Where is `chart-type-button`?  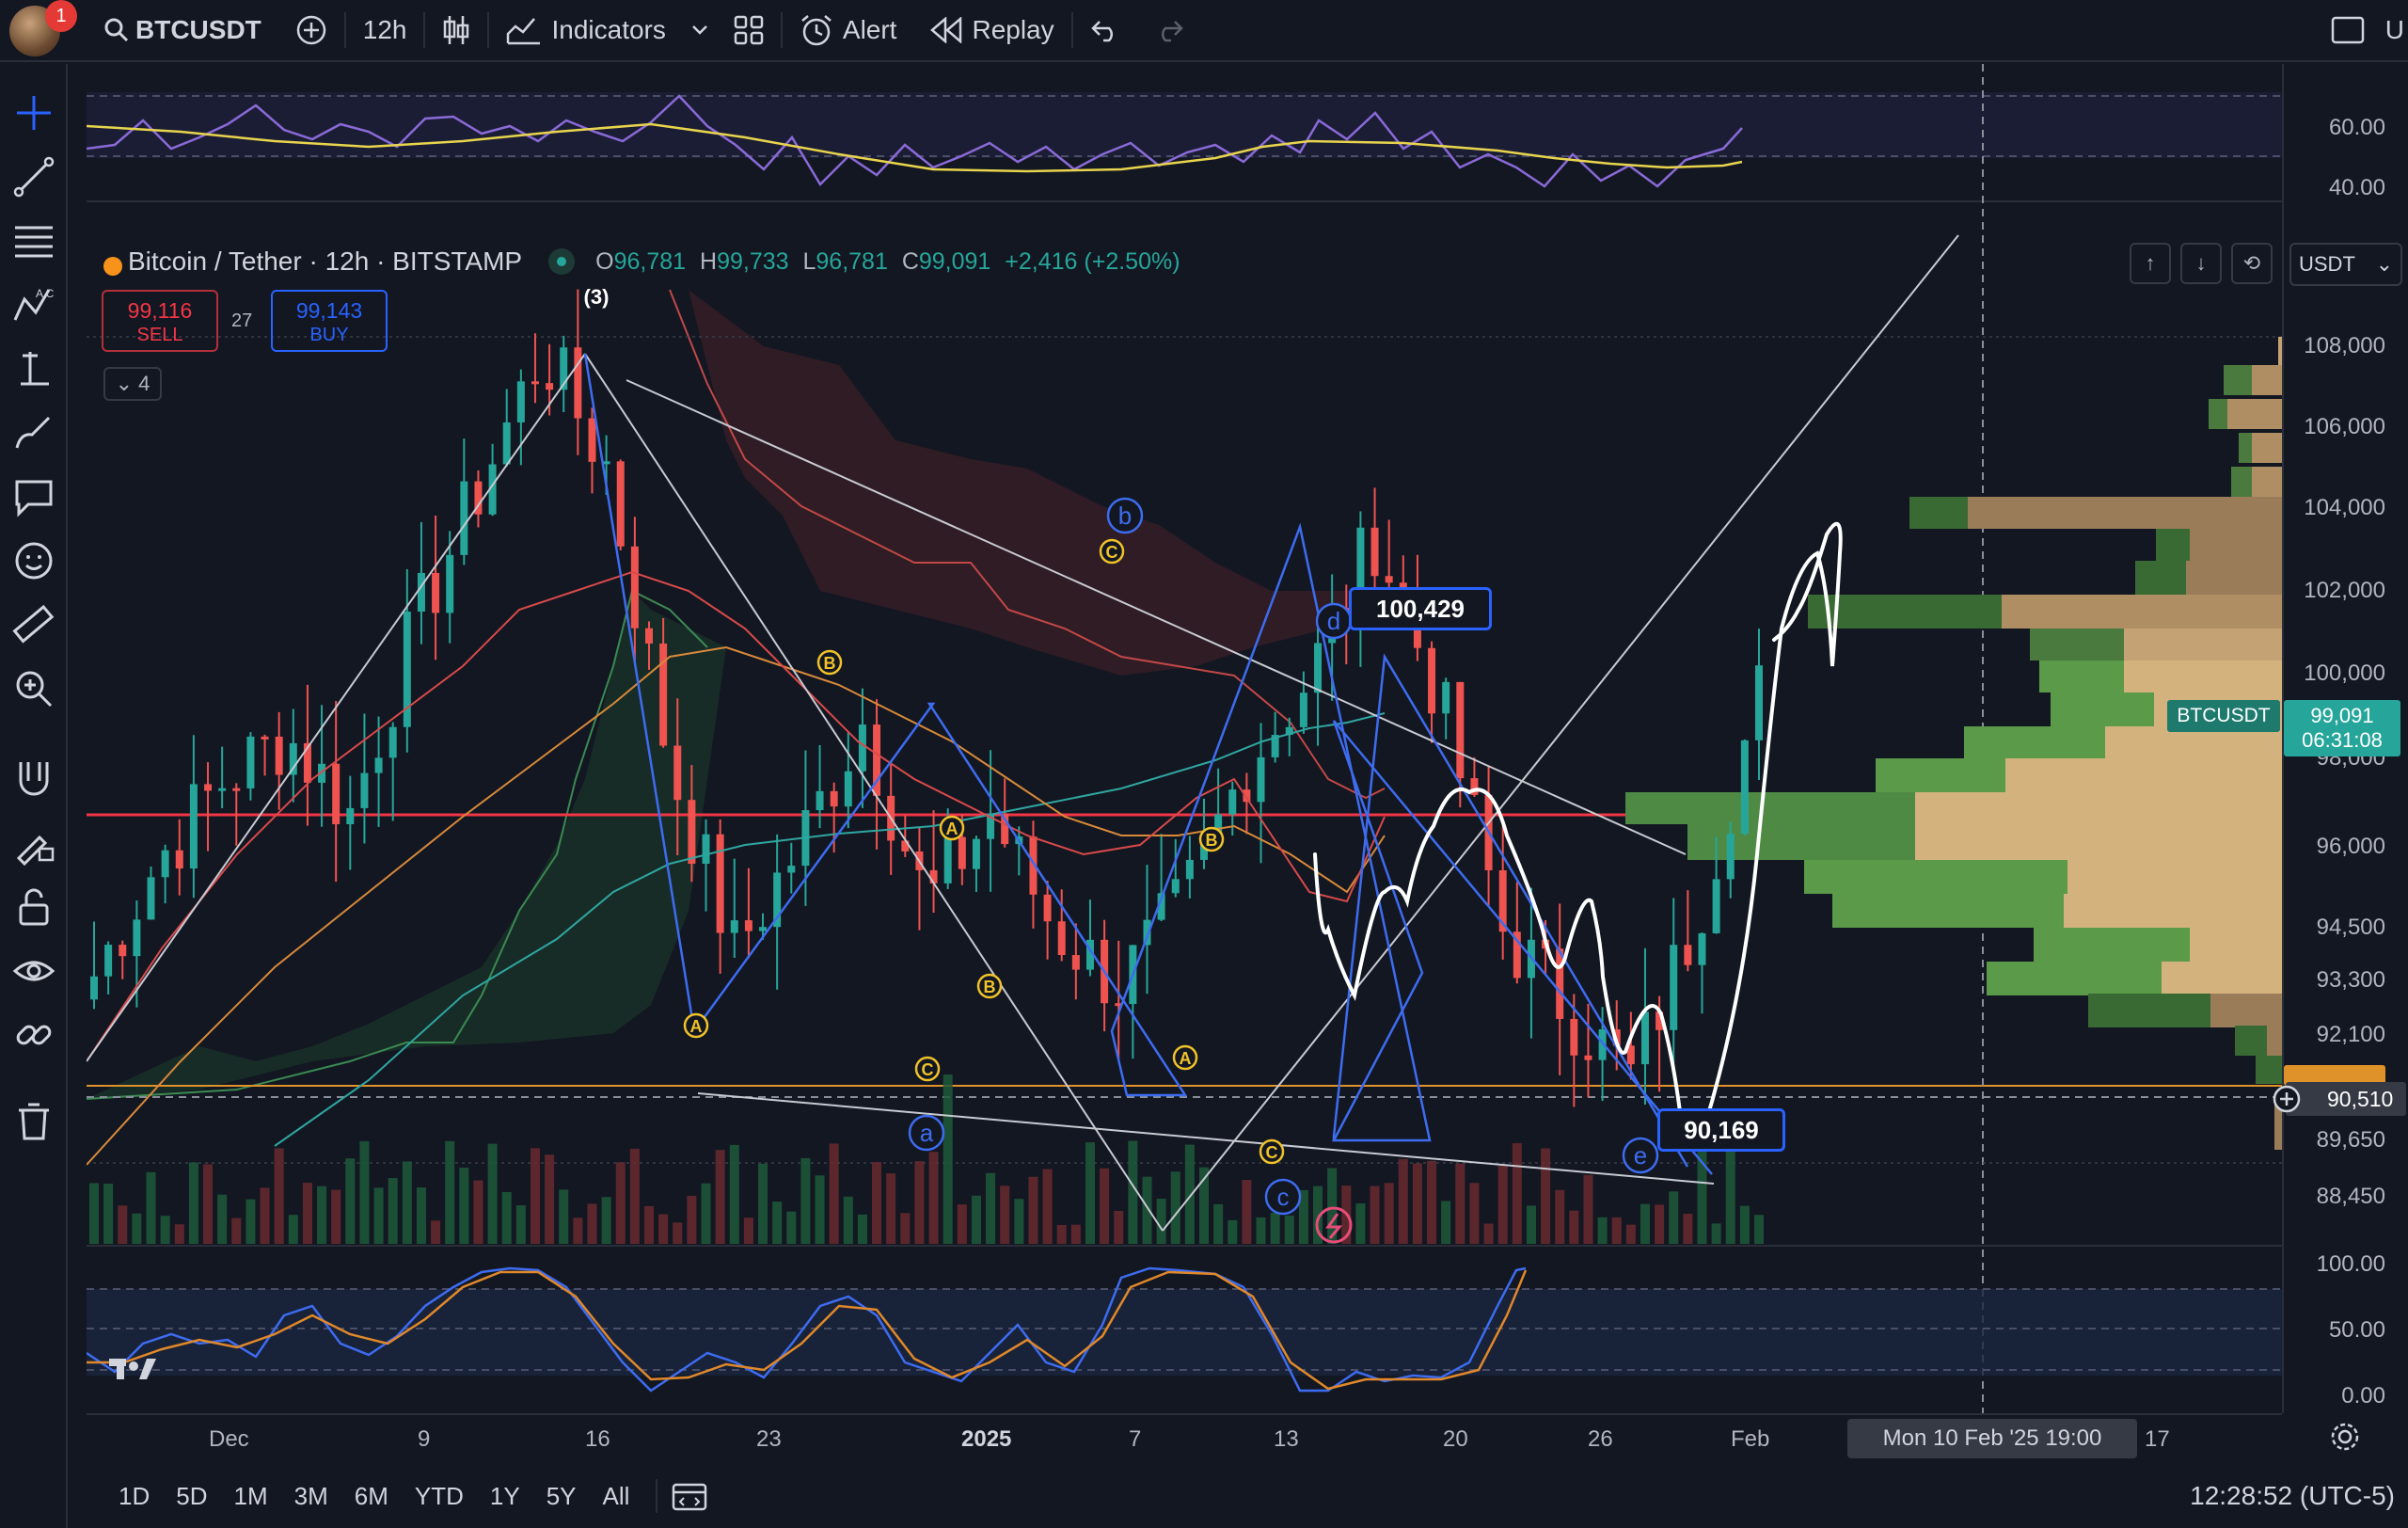
chart-type-button is located at coordinates (456, 31).